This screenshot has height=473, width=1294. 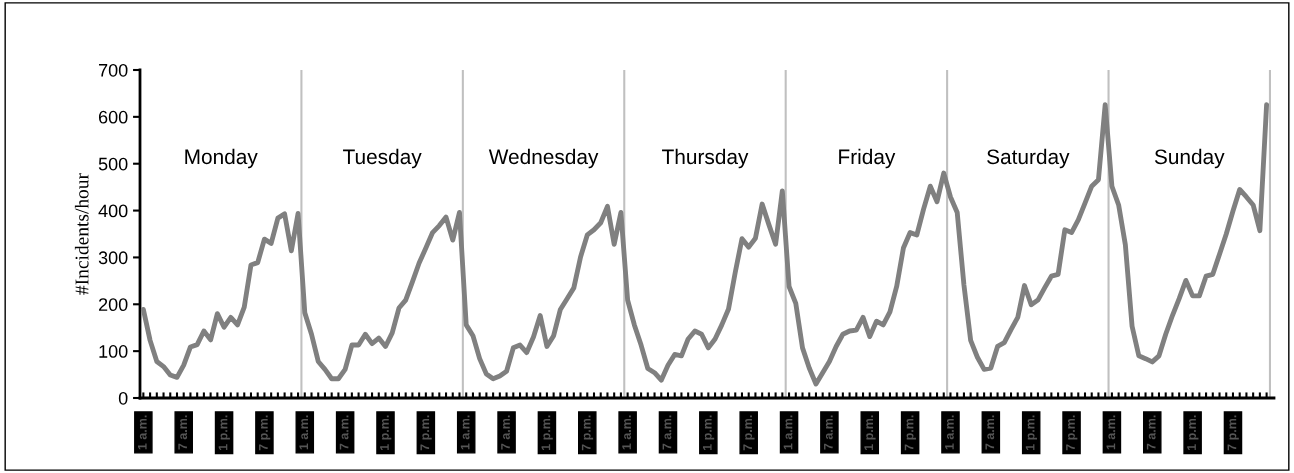 What do you see at coordinates (543, 158) in the screenshot?
I see `annotation: Wednesday` at bounding box center [543, 158].